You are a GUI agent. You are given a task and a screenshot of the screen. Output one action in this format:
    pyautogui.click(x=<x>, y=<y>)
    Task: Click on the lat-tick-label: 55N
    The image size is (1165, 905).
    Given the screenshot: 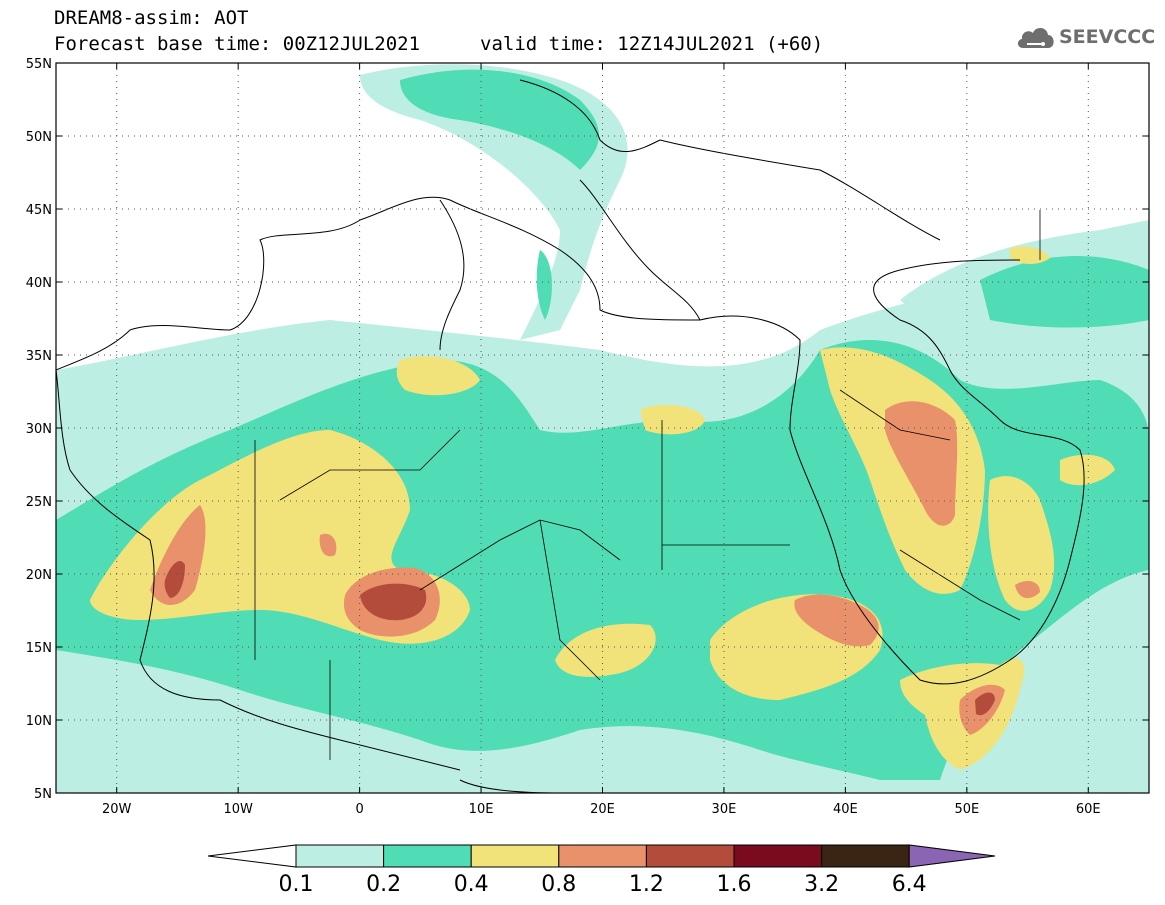 What is the action you would take?
    pyautogui.click(x=39, y=64)
    